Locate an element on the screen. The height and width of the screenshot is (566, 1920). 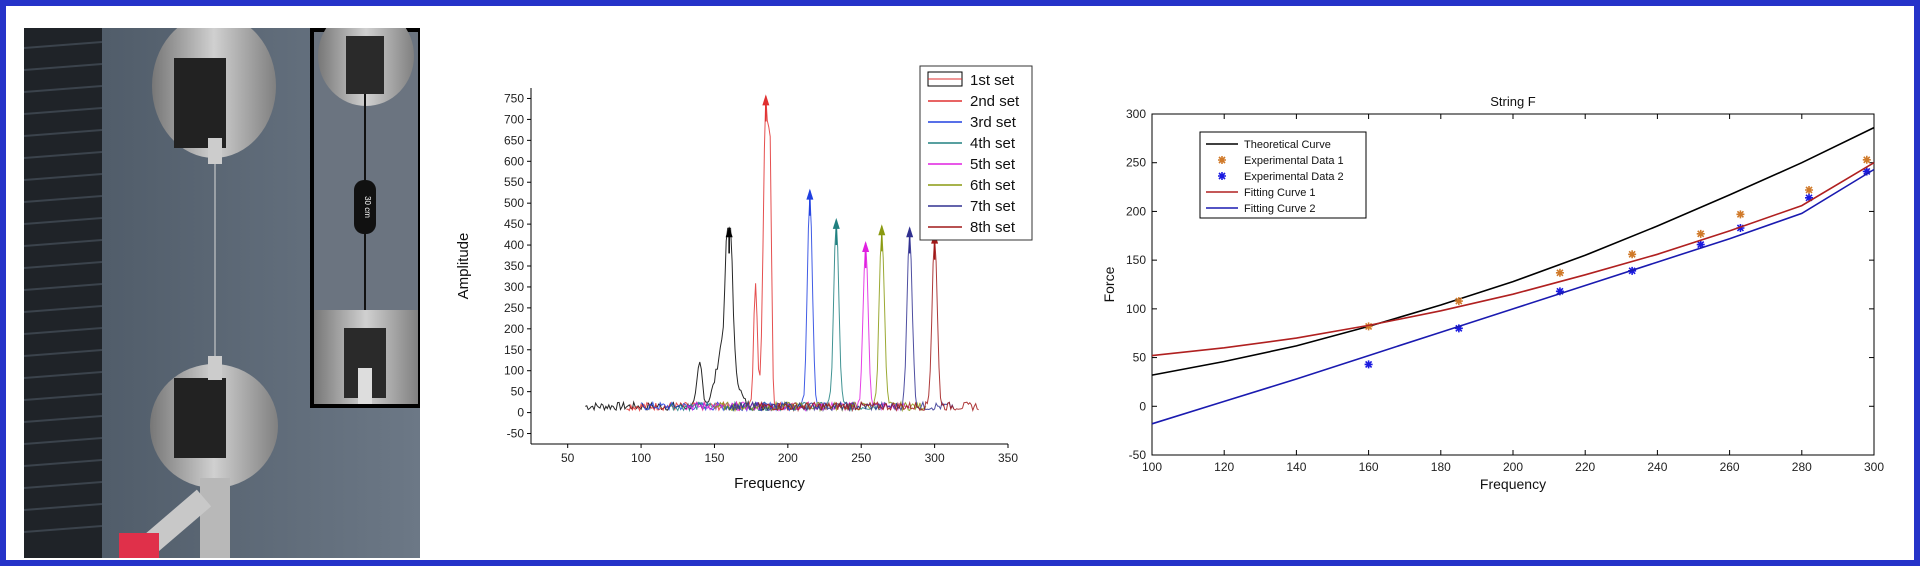
y-tick-label: 750 is located at coordinates (514, 98).